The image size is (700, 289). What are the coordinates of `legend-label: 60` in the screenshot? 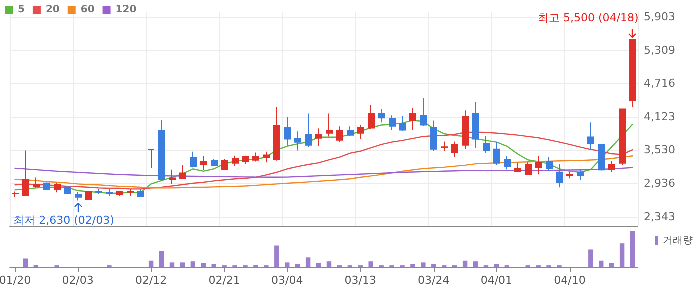 It's located at (87, 10).